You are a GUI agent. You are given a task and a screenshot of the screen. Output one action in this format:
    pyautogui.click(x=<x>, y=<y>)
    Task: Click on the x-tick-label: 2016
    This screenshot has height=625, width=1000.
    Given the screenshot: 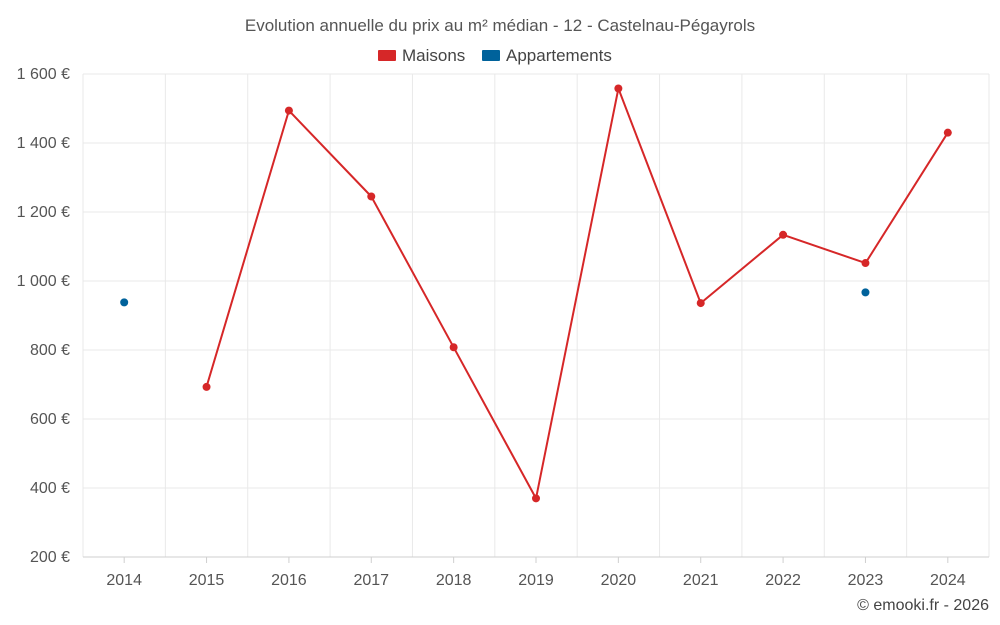 What is the action you would take?
    pyautogui.click(x=289, y=580)
    